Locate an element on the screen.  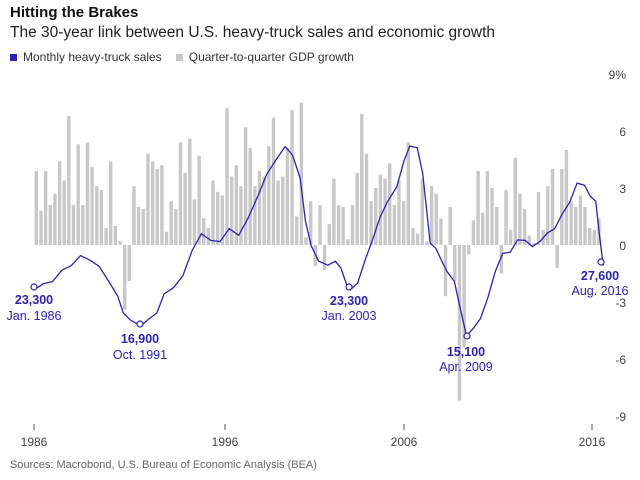
annotation-value: 27,600 is located at coordinates (600, 276).